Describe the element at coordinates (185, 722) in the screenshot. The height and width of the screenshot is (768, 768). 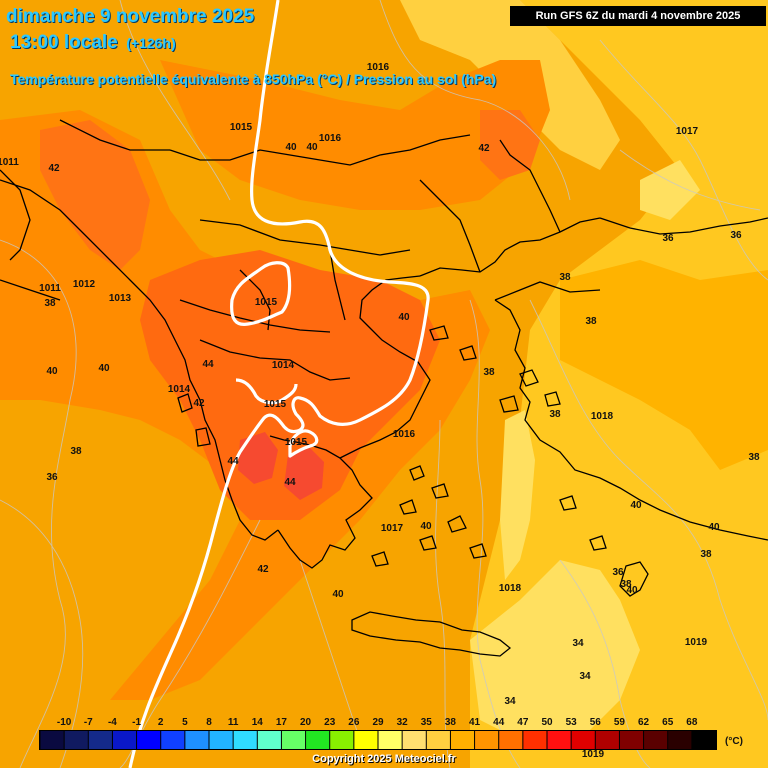
I see `legend-tick-label: 5` at that location.